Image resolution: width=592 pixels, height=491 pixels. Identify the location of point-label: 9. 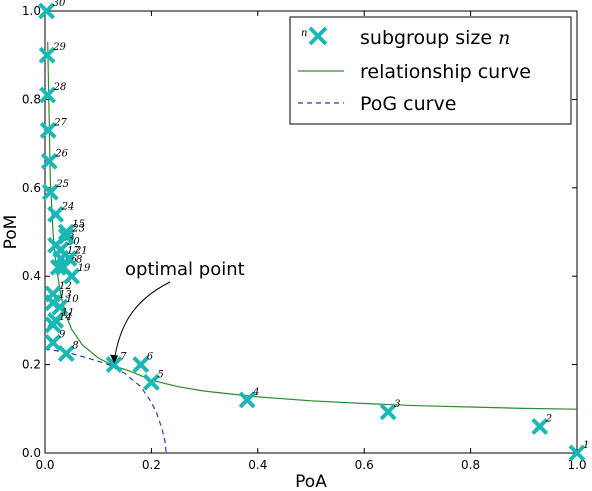
(62, 335).